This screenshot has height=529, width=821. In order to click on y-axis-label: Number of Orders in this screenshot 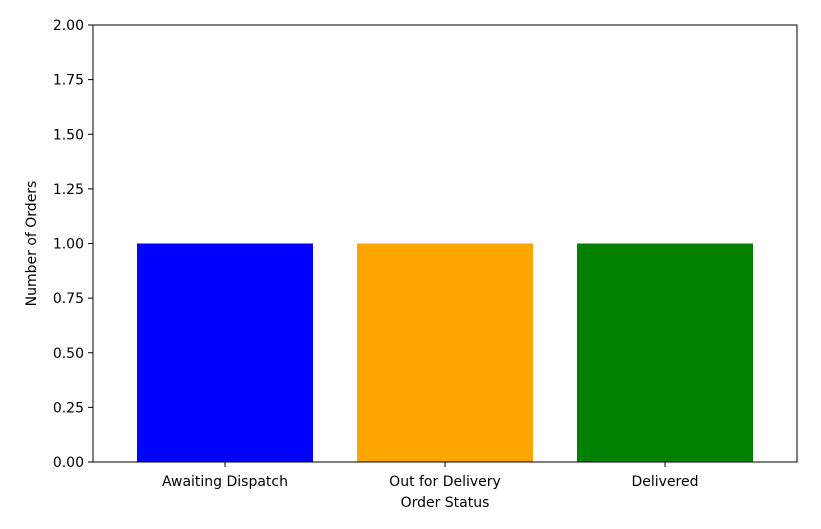, I will do `click(32, 244)`.